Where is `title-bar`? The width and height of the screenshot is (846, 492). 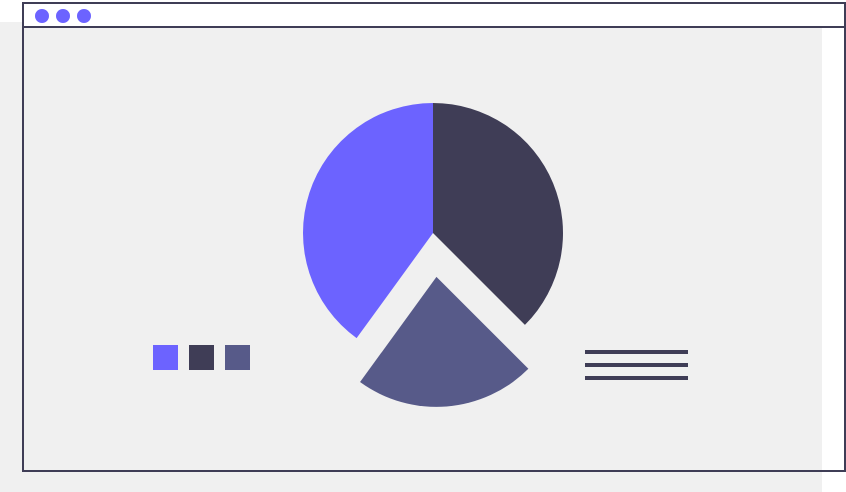
title-bar is located at coordinates (434, 16).